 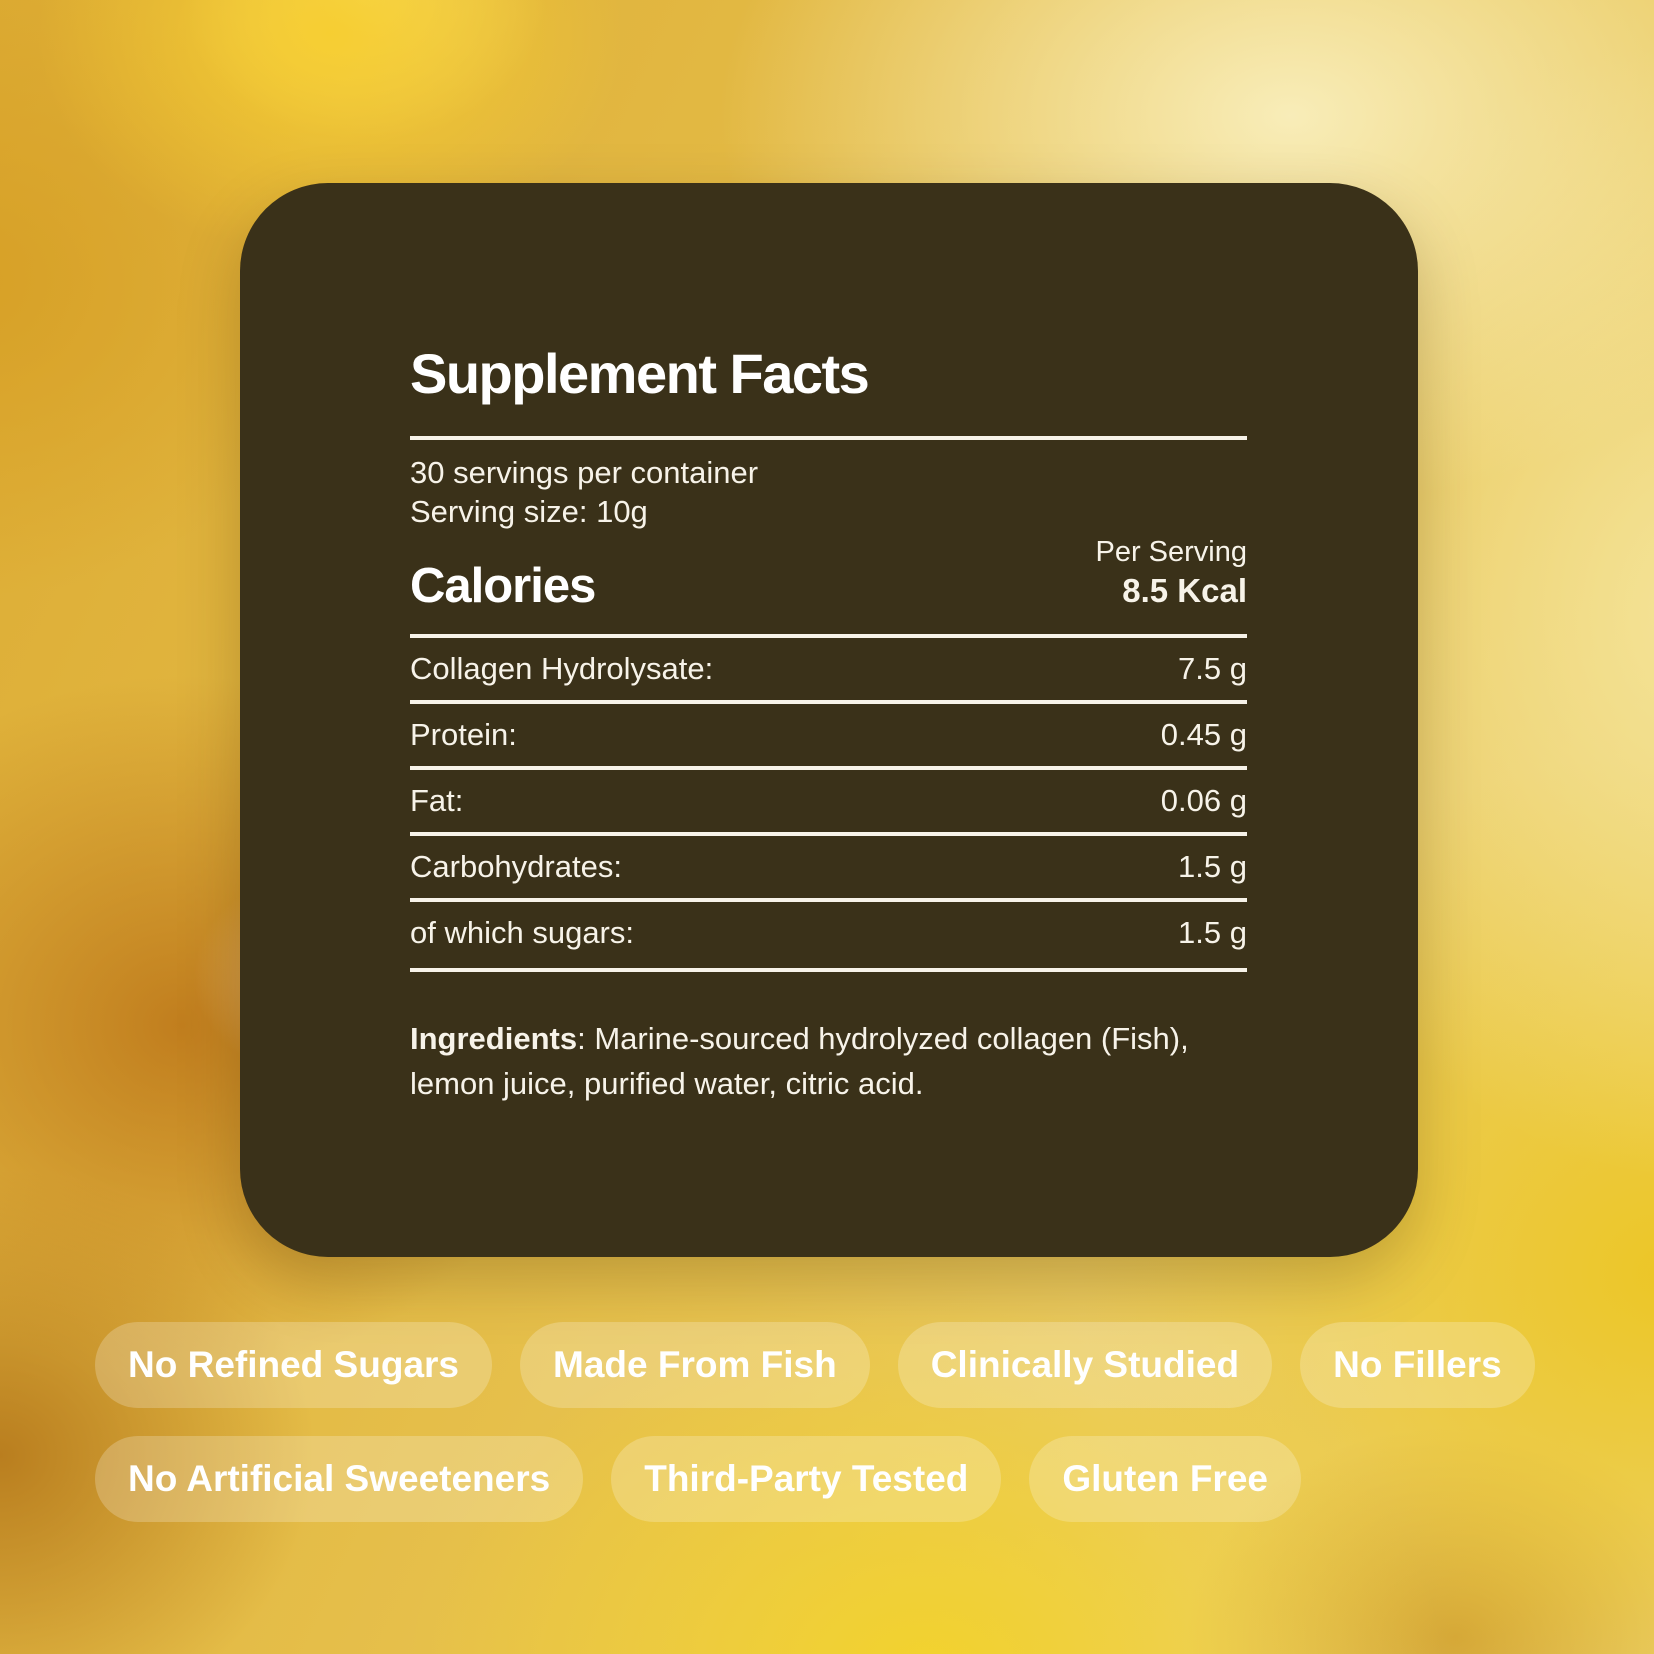 What do you see at coordinates (1171, 552) in the screenshot?
I see `per-serving-label: Per Serving` at bounding box center [1171, 552].